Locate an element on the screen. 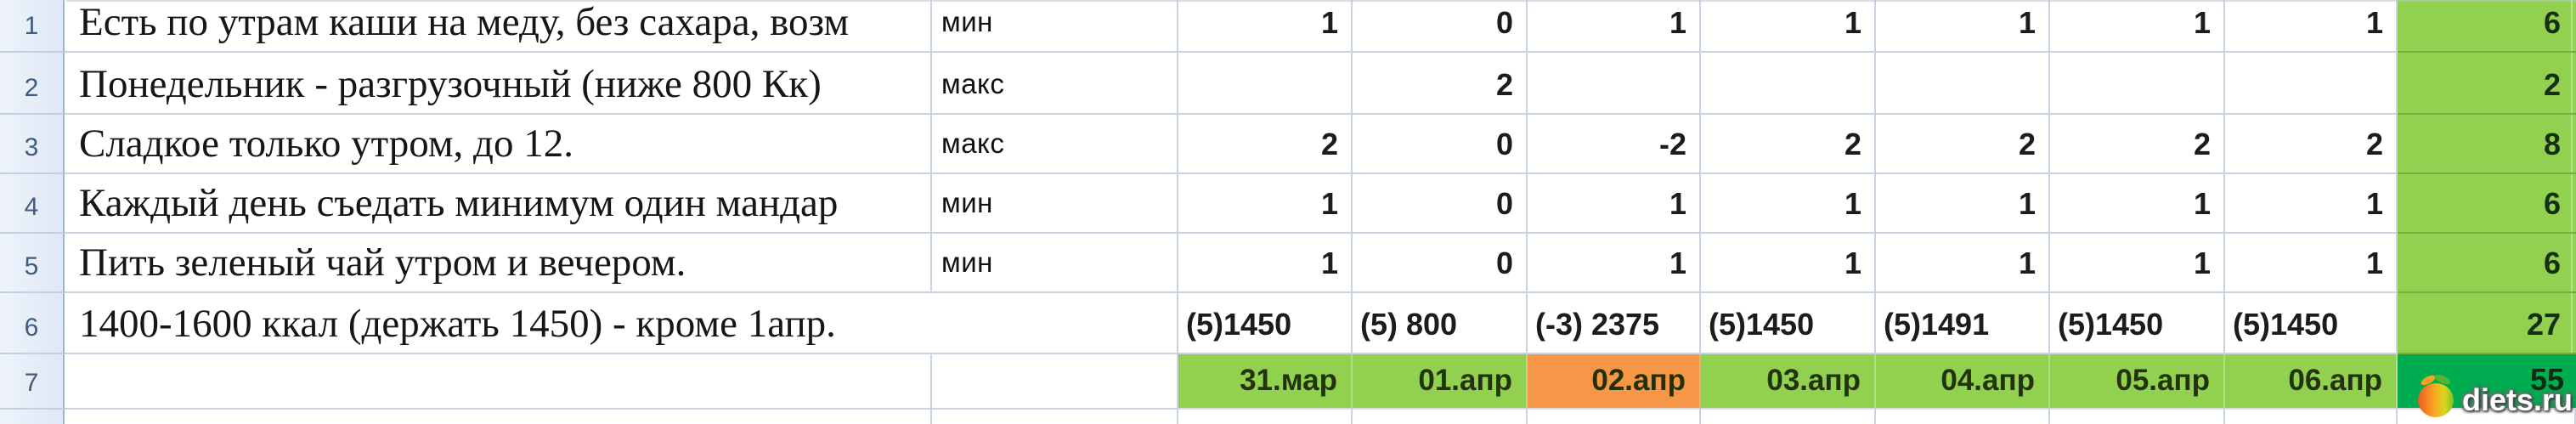 This screenshot has width=2576, height=424. value-cell: (-3) 2375 is located at coordinates (1614, 323).